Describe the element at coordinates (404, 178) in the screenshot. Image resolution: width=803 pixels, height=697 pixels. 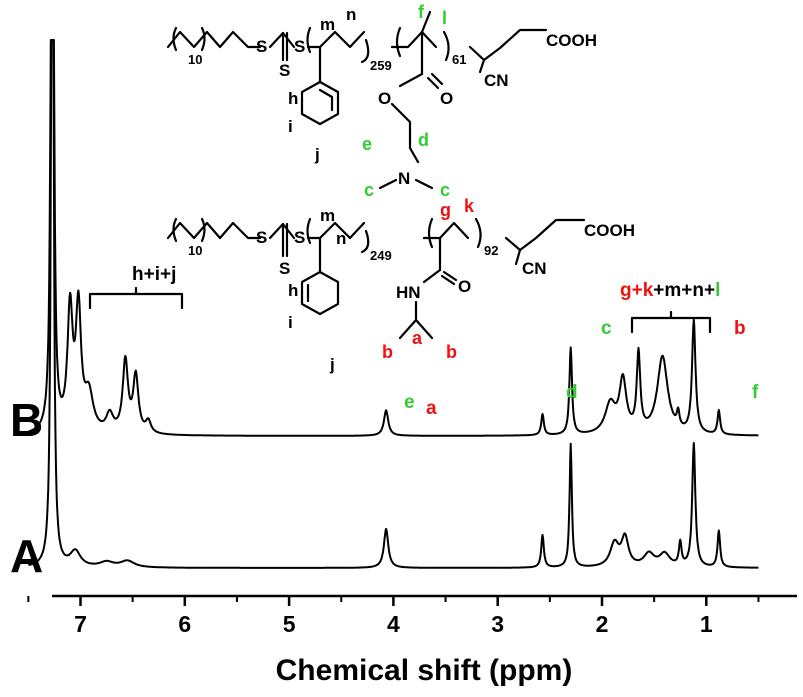
I see `top-n-atom: N` at that location.